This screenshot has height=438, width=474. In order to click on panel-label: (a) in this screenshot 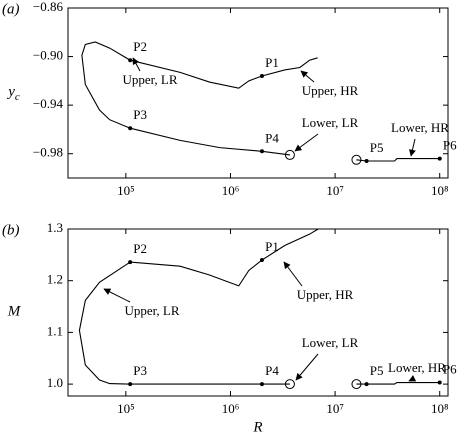, I will do `click(11, 9)`.